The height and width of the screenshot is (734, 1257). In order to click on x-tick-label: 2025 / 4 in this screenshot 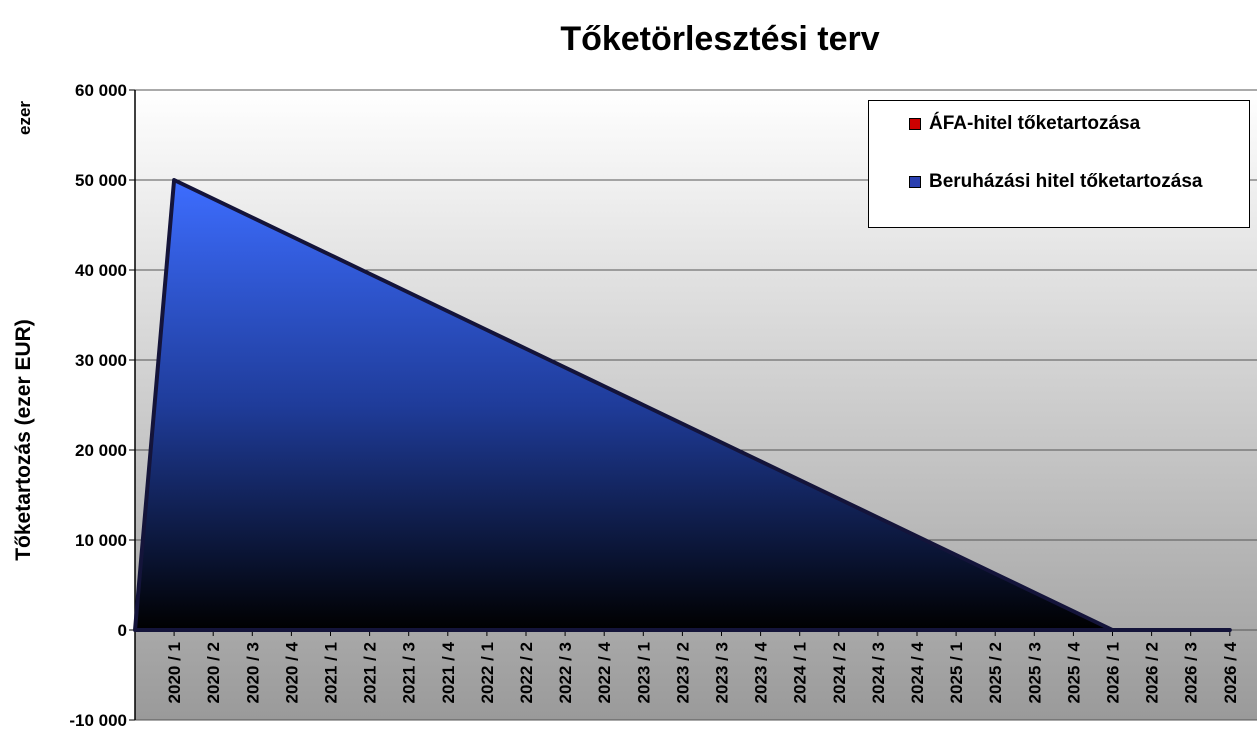, I will do `click(1073, 672)`.